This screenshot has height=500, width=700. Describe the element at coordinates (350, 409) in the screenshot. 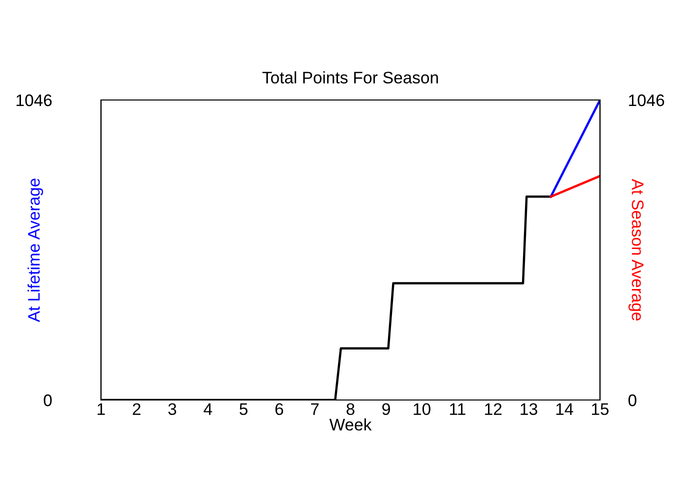

I see `x-tick-label: 8` at that location.